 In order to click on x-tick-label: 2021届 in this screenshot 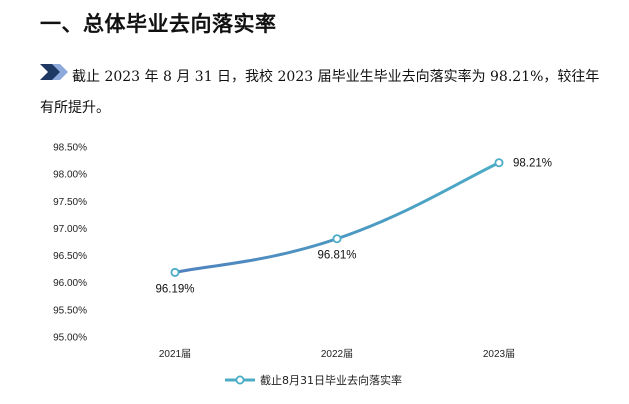, I will do `click(175, 354)`.